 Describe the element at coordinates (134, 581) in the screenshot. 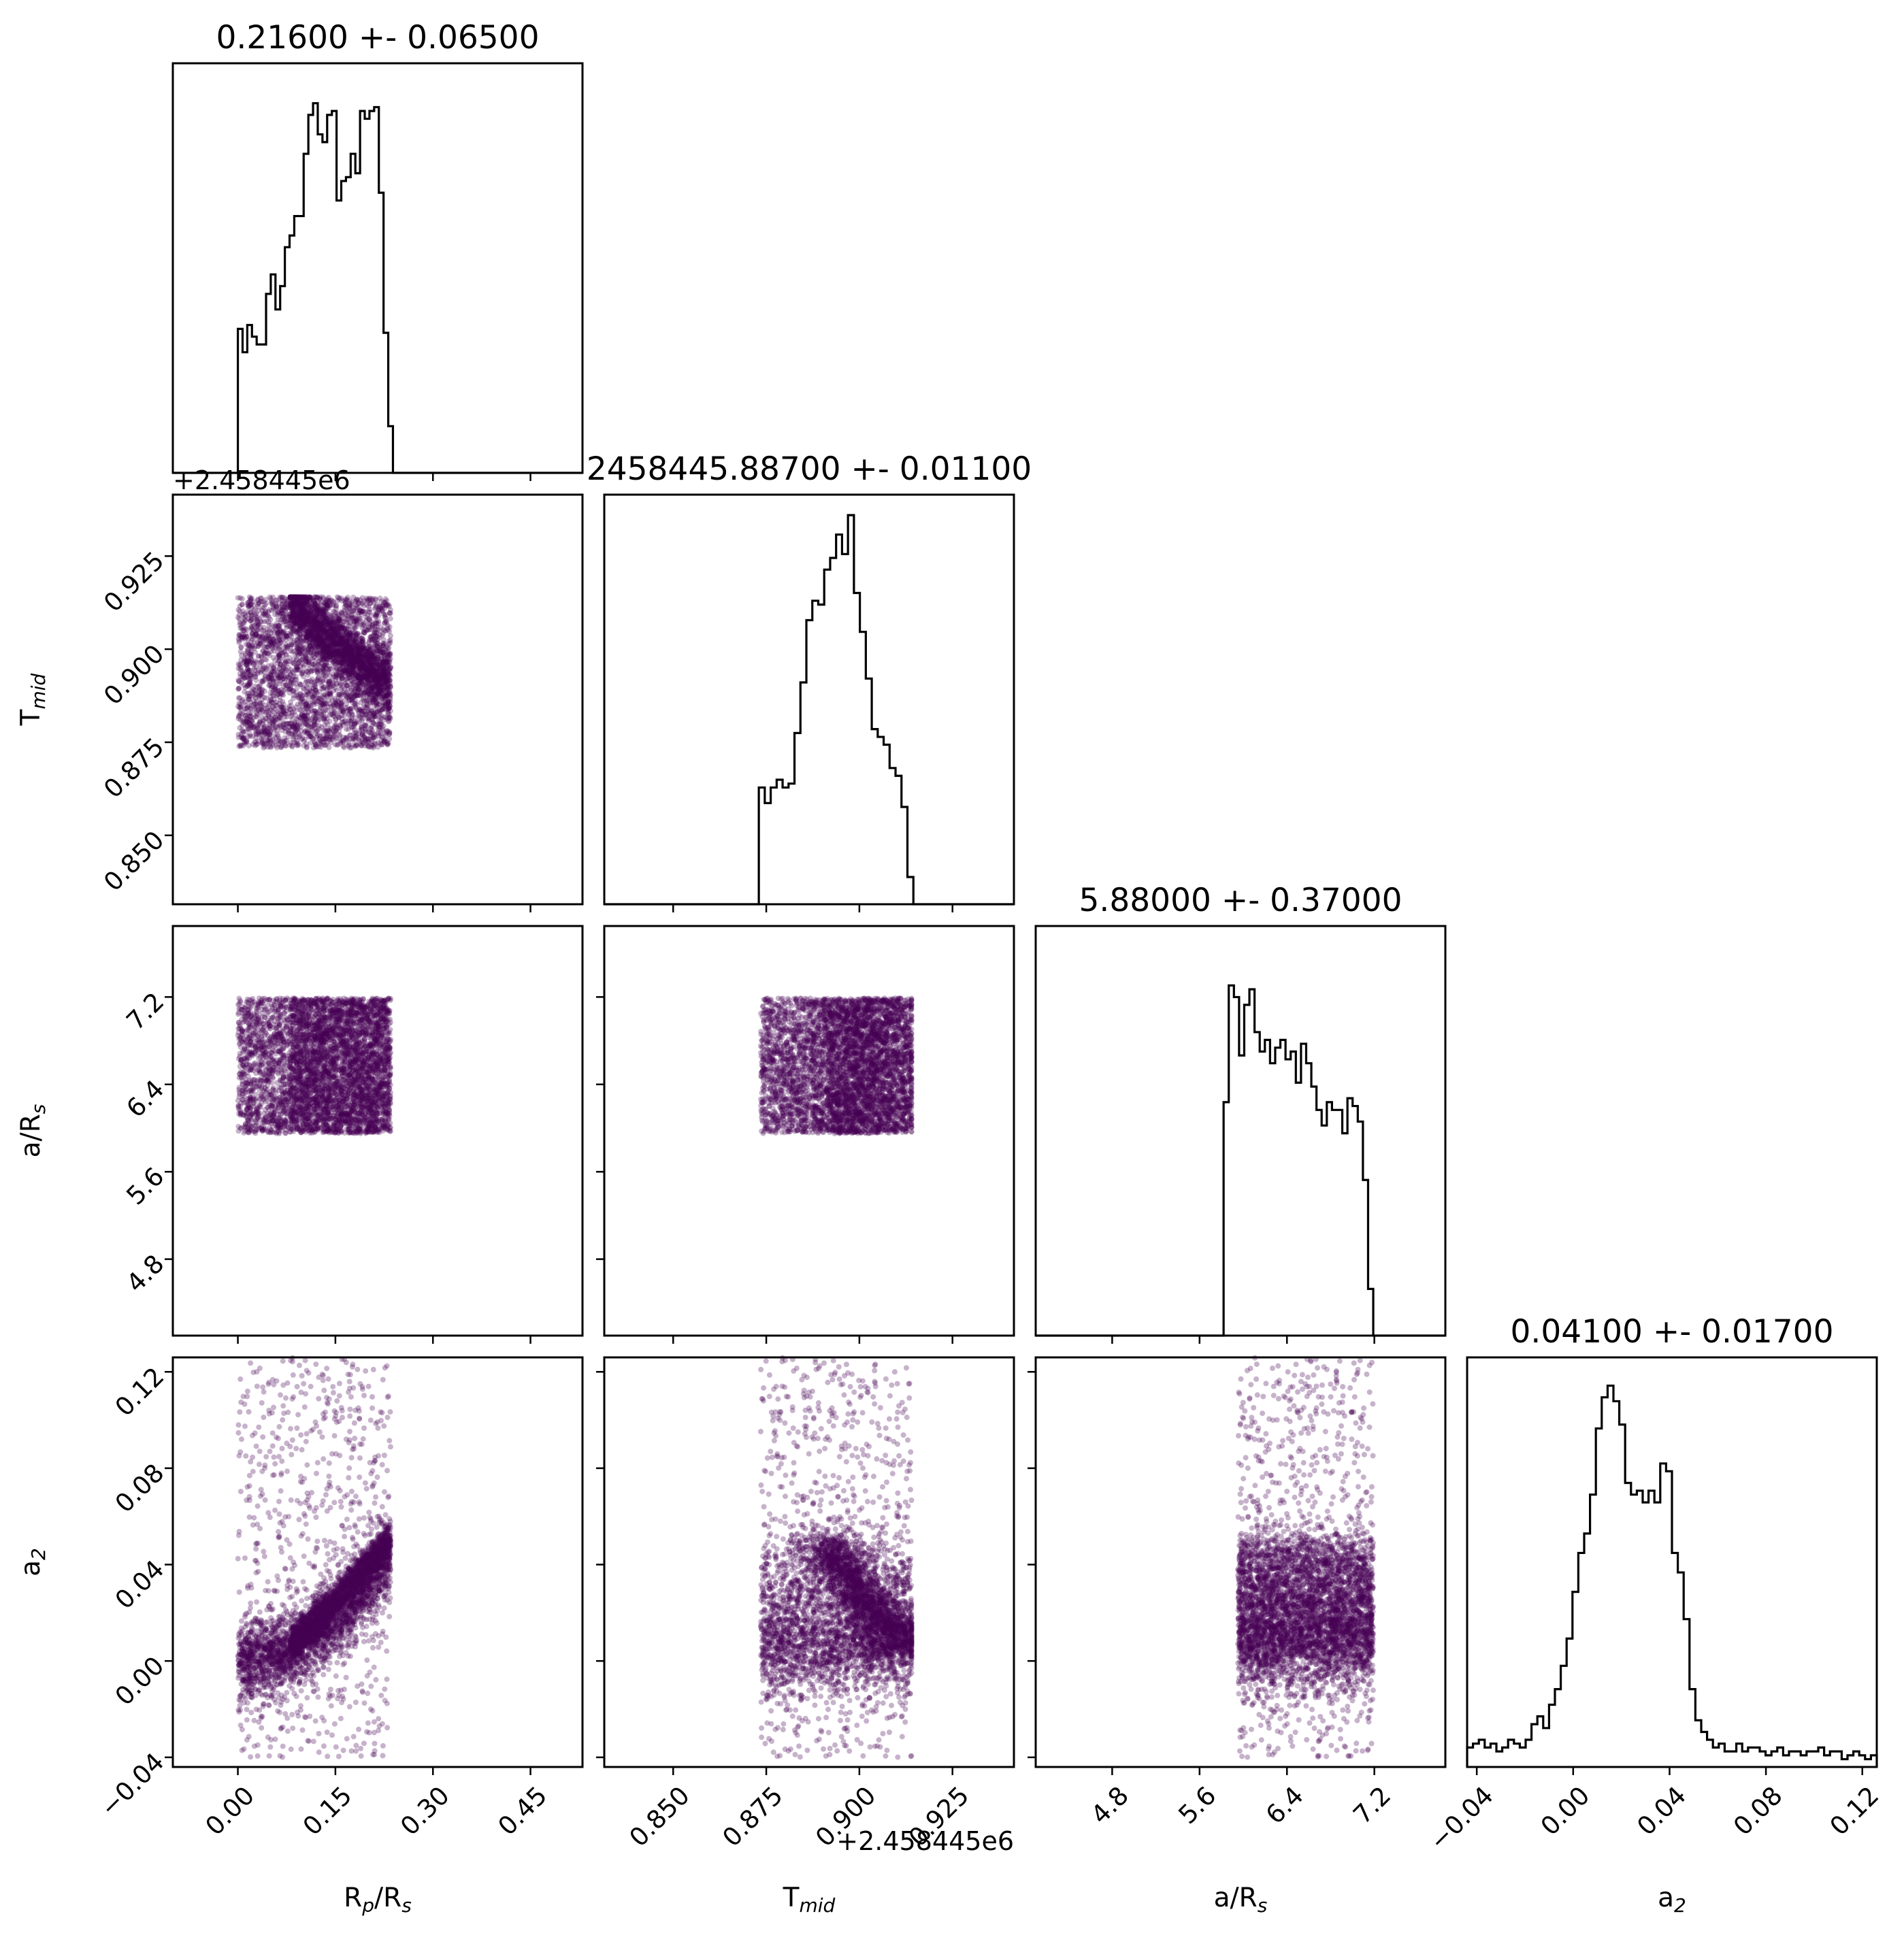

I see `y-tick-label: 0.925` at that location.